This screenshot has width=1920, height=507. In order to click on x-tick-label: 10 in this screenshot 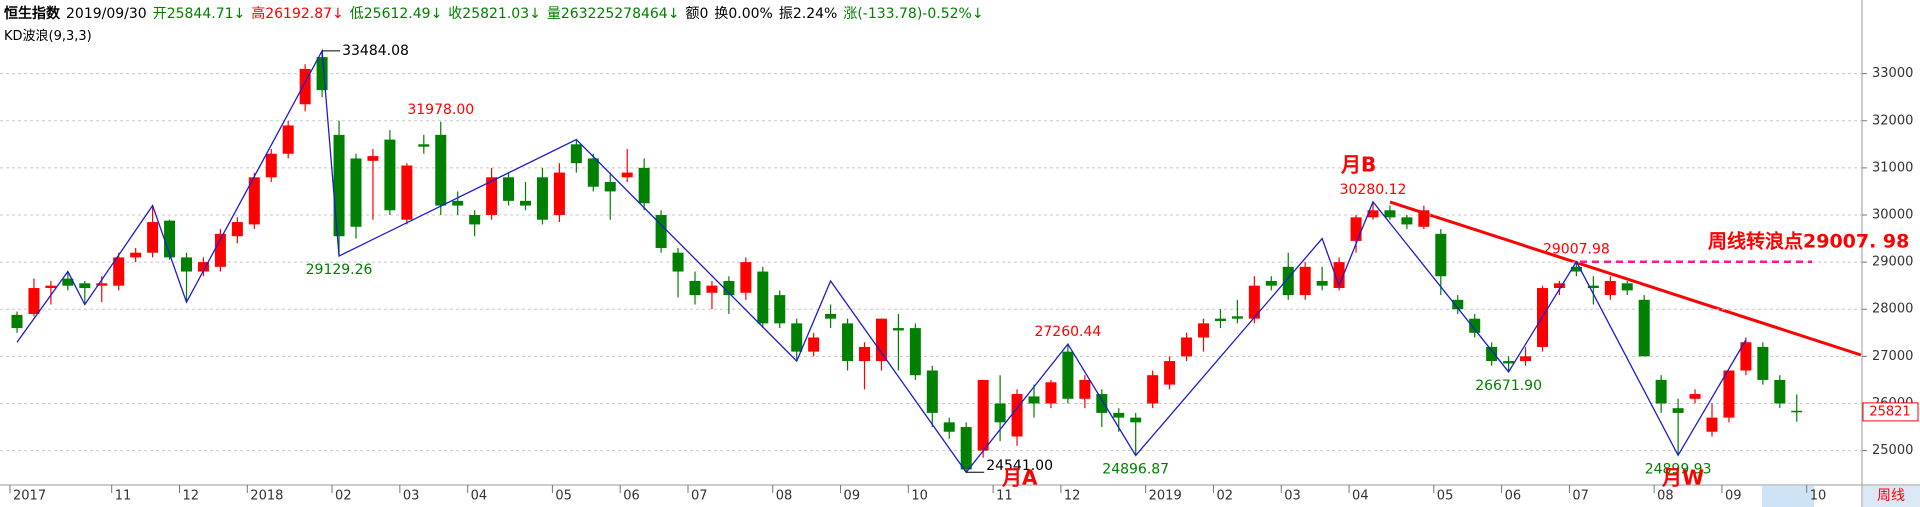, I will do `click(919, 496)`.